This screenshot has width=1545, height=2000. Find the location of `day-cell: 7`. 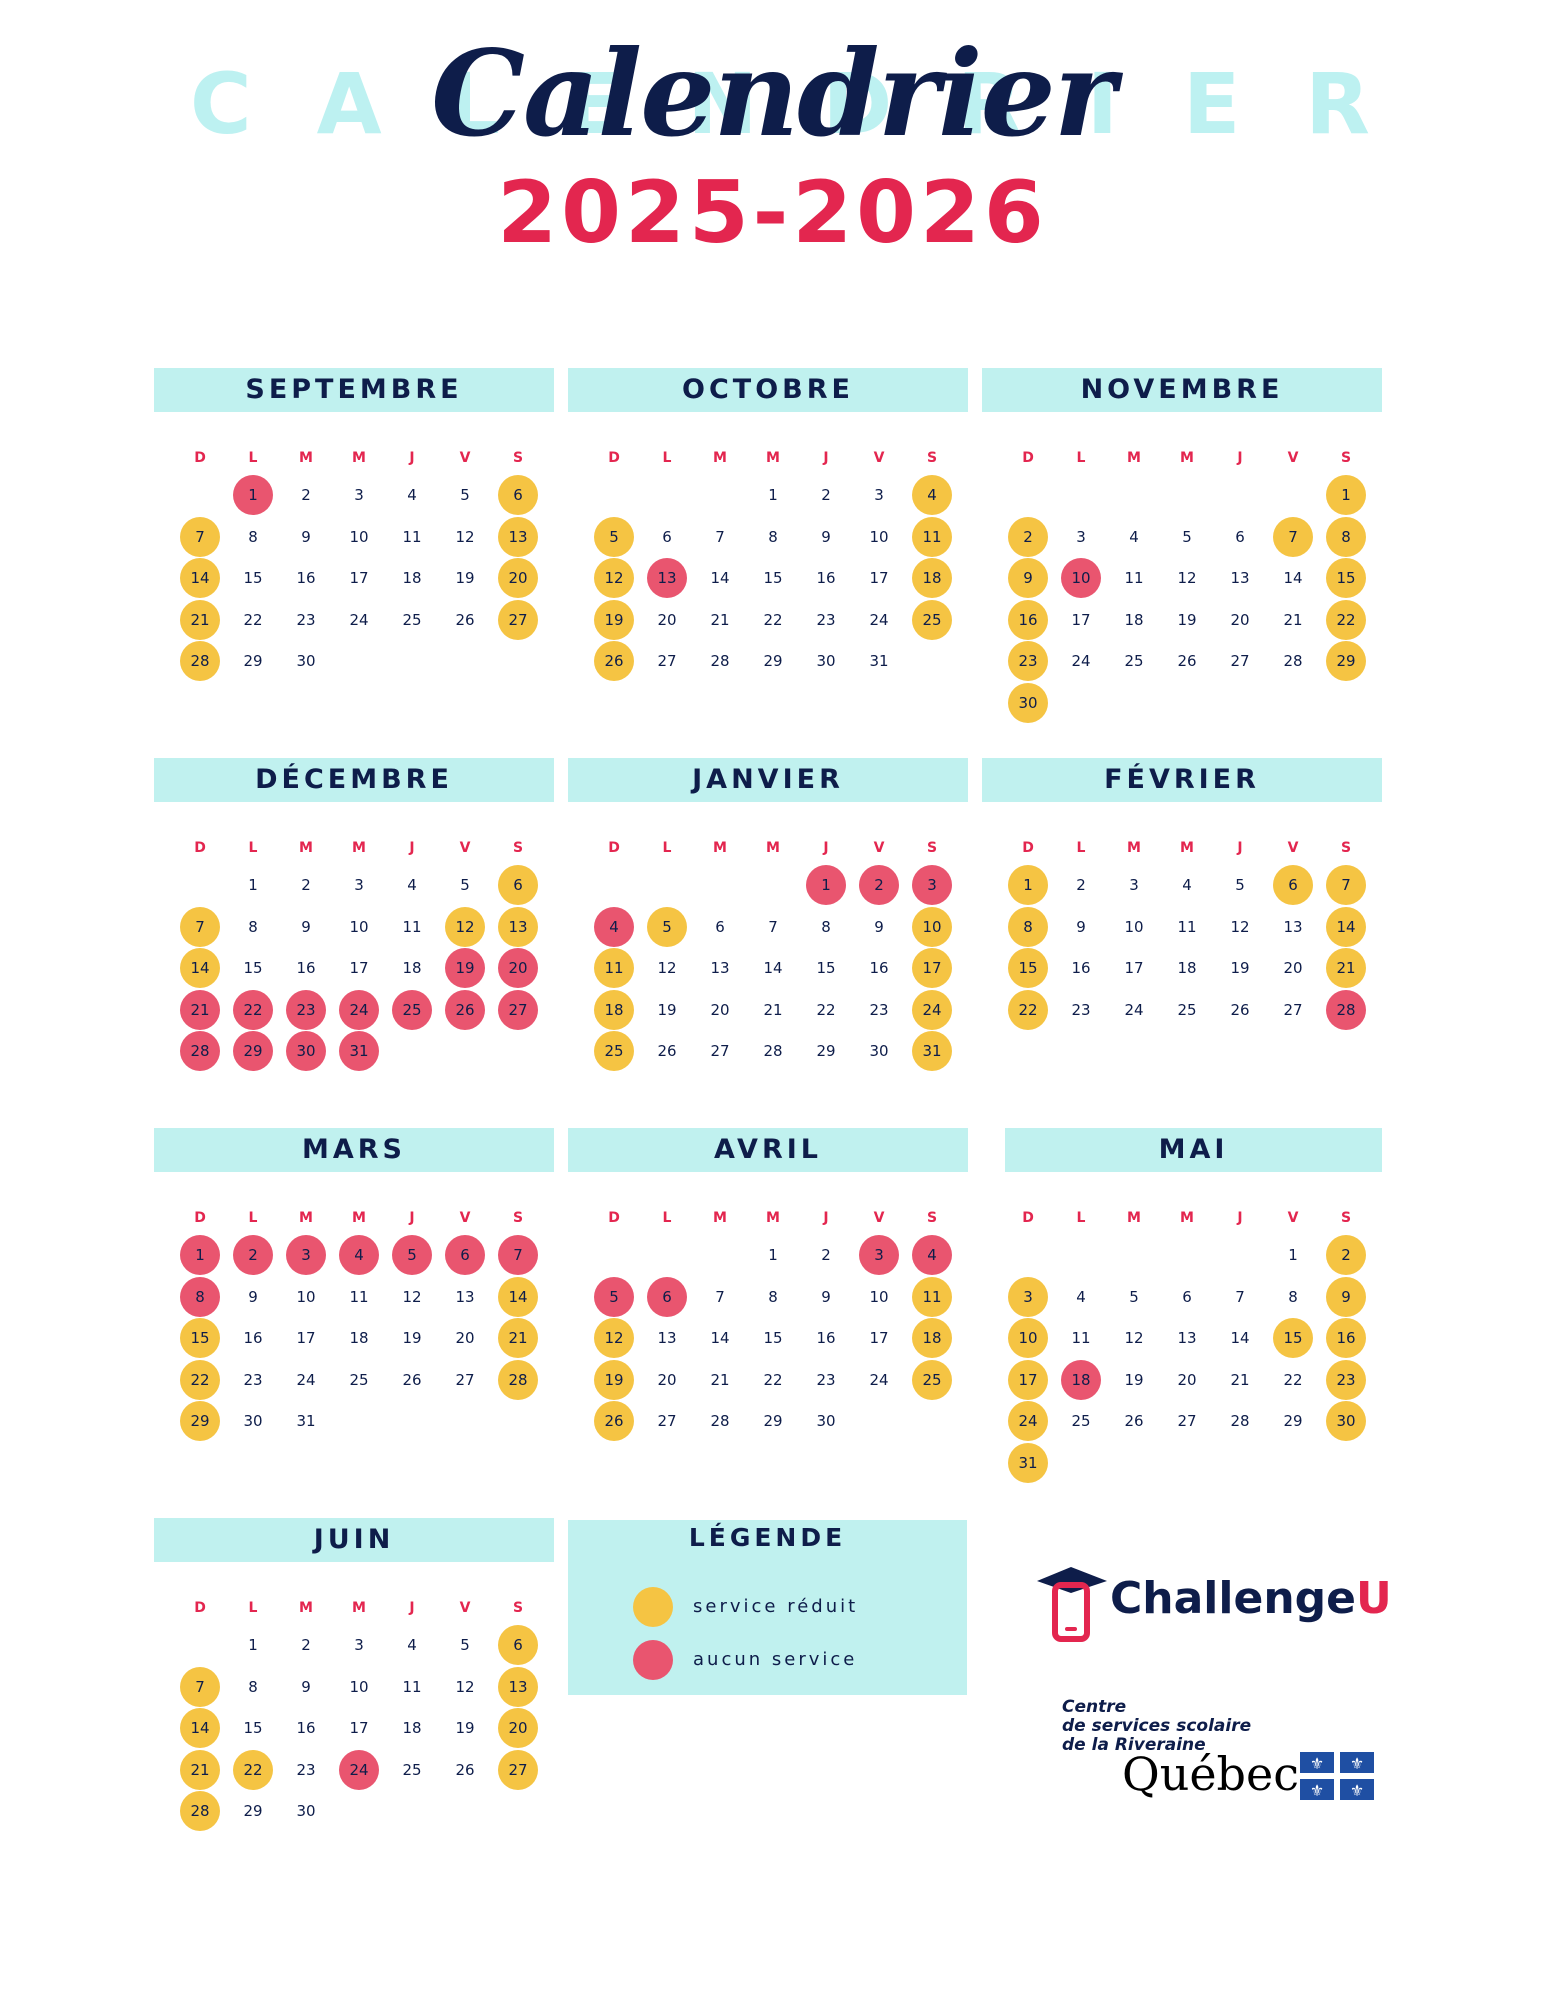

day-cell: 7 is located at coordinates (1293, 536).